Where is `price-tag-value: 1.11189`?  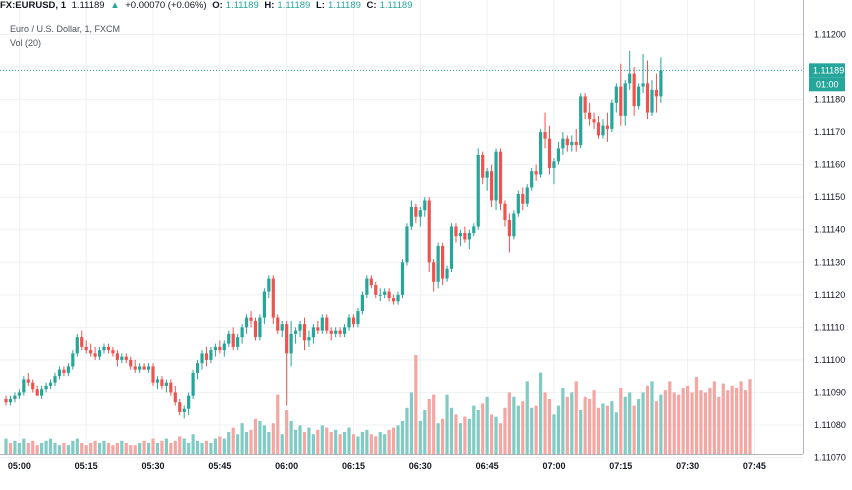 price-tag-value: 1.11189 is located at coordinates (828, 70).